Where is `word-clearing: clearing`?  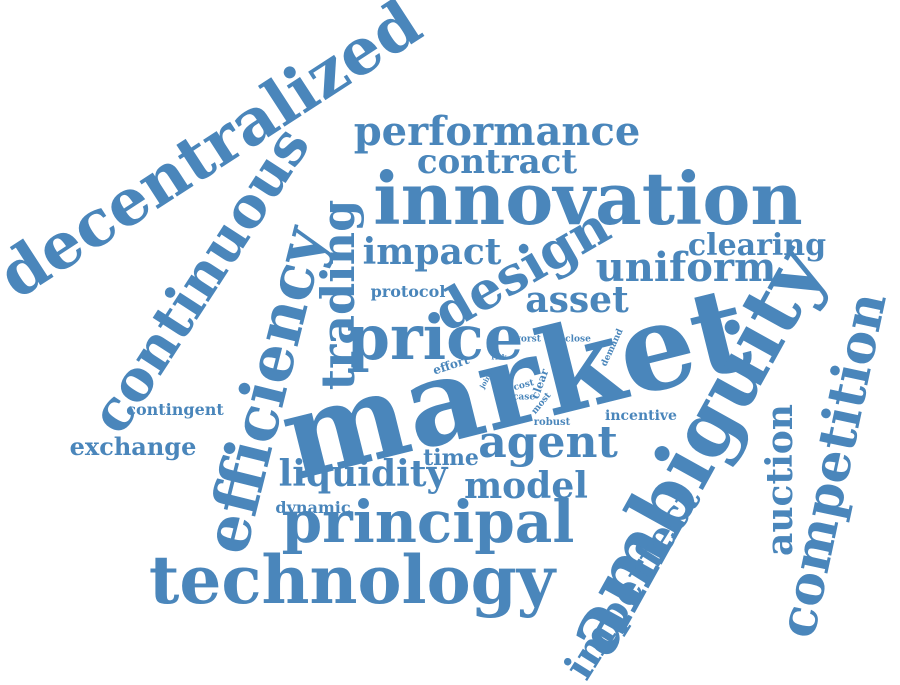
word-clearing: clearing is located at coordinates (757, 245).